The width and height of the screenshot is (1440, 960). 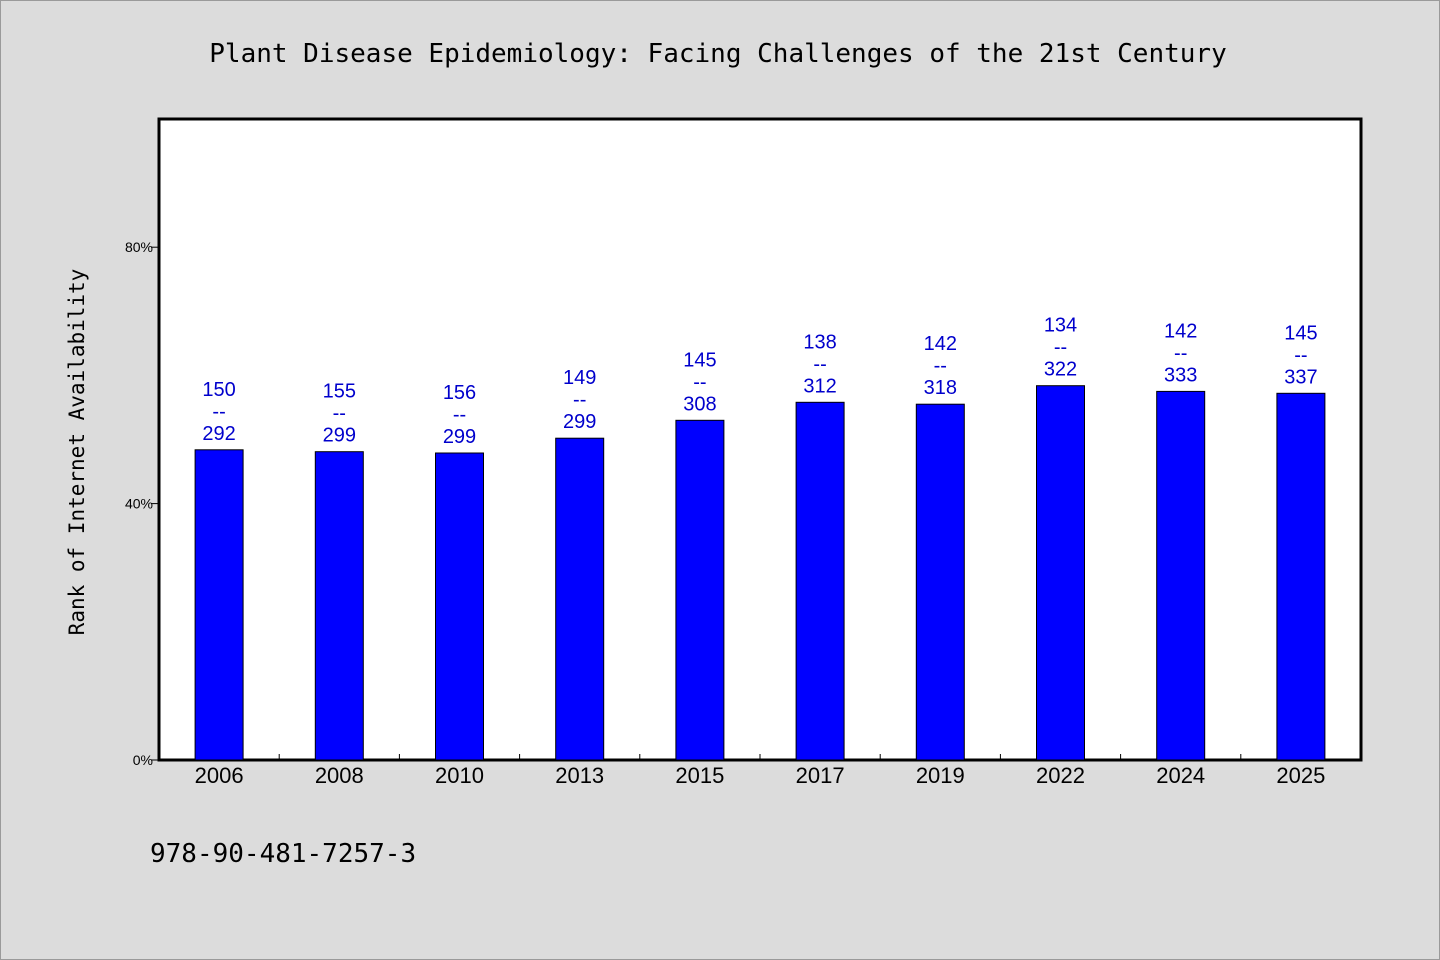 I want to click on data-label-top-2015: 145, so click(x=699, y=360).